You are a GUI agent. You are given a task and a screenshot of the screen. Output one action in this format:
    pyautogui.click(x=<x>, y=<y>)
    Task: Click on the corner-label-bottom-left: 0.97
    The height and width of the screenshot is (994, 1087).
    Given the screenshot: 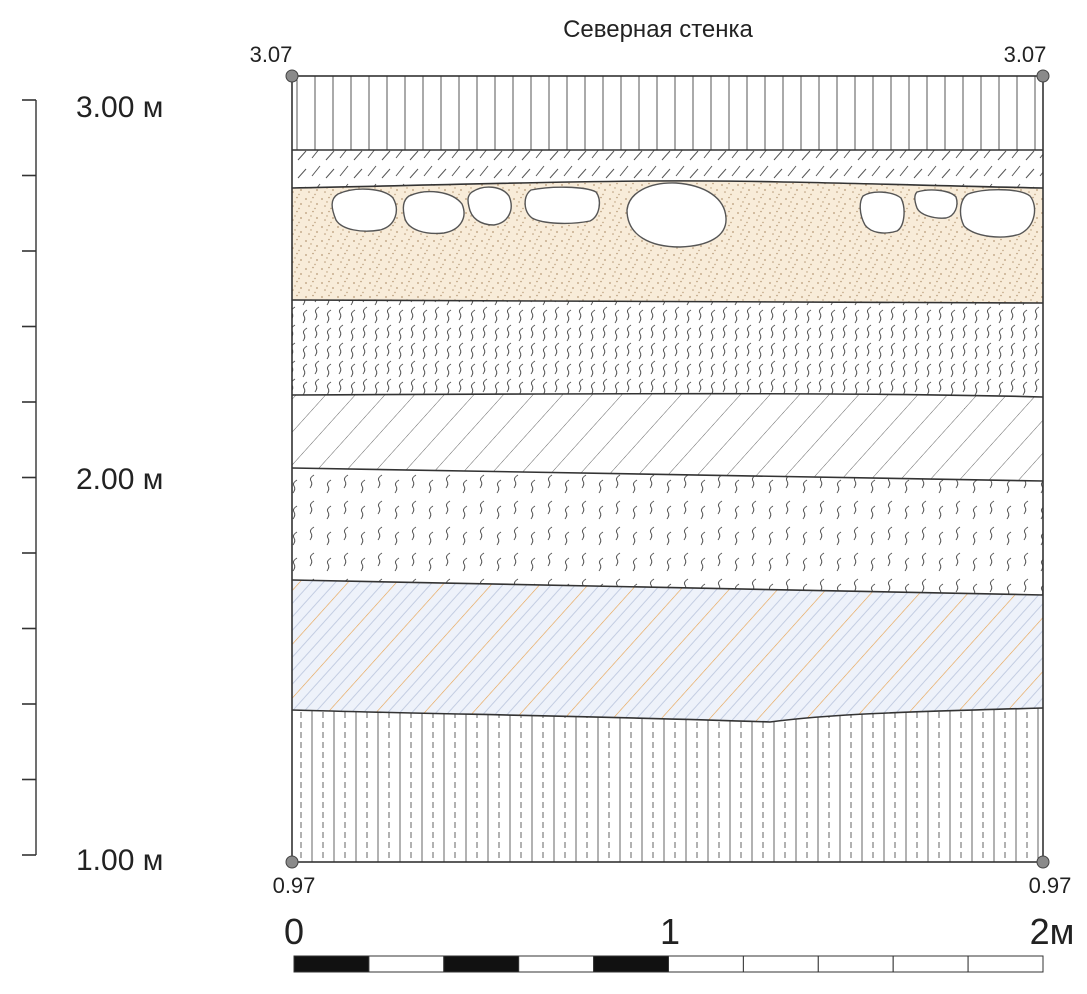 What is the action you would take?
    pyautogui.click(x=294, y=885)
    